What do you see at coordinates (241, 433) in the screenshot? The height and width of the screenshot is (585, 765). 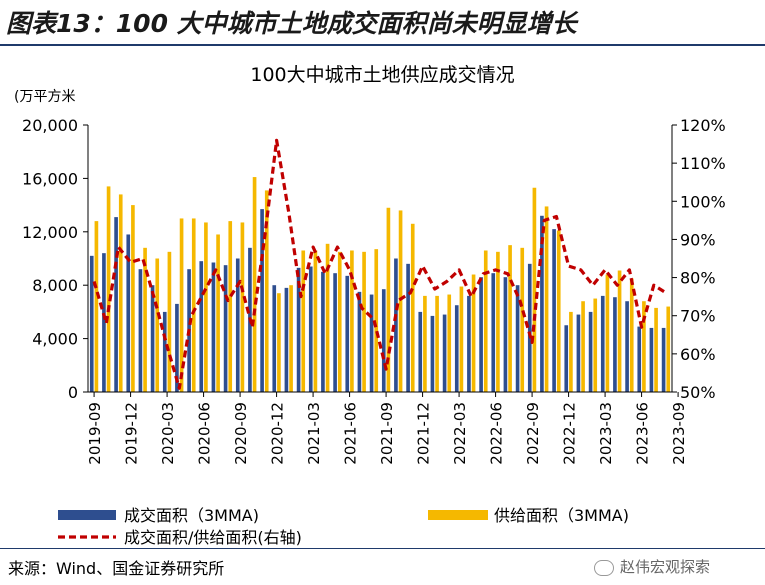 I see `x-tick-label: 2020-09` at bounding box center [241, 433].